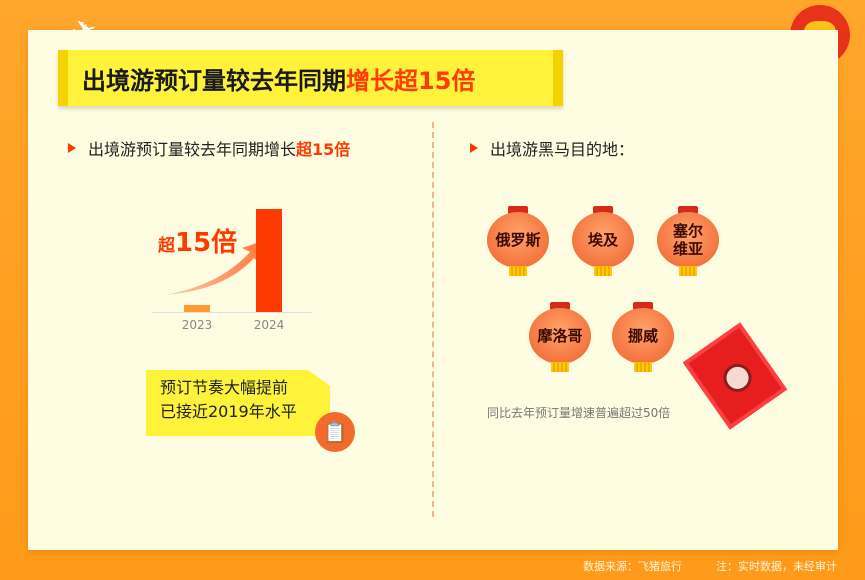  I want to click on bar-2023, so click(197, 308).